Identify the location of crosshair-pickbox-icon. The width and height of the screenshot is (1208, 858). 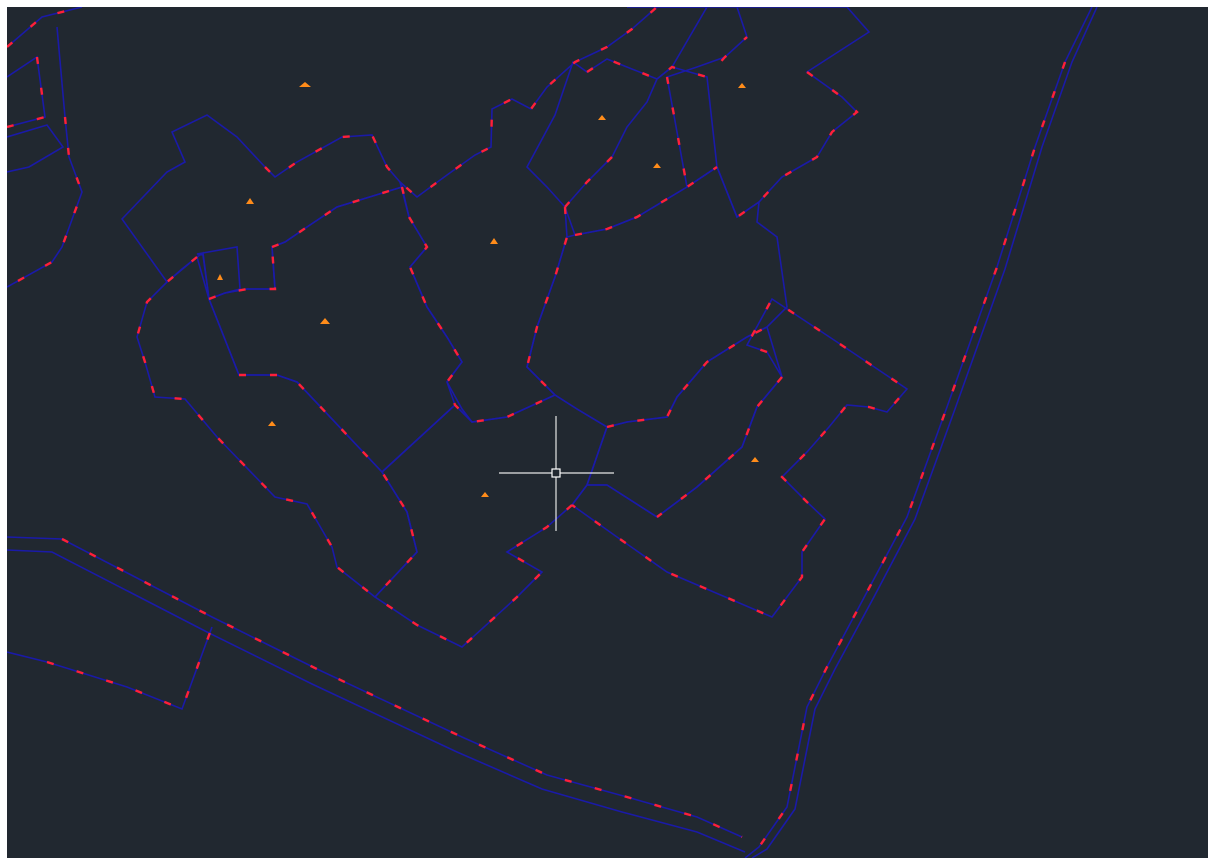
(556, 473).